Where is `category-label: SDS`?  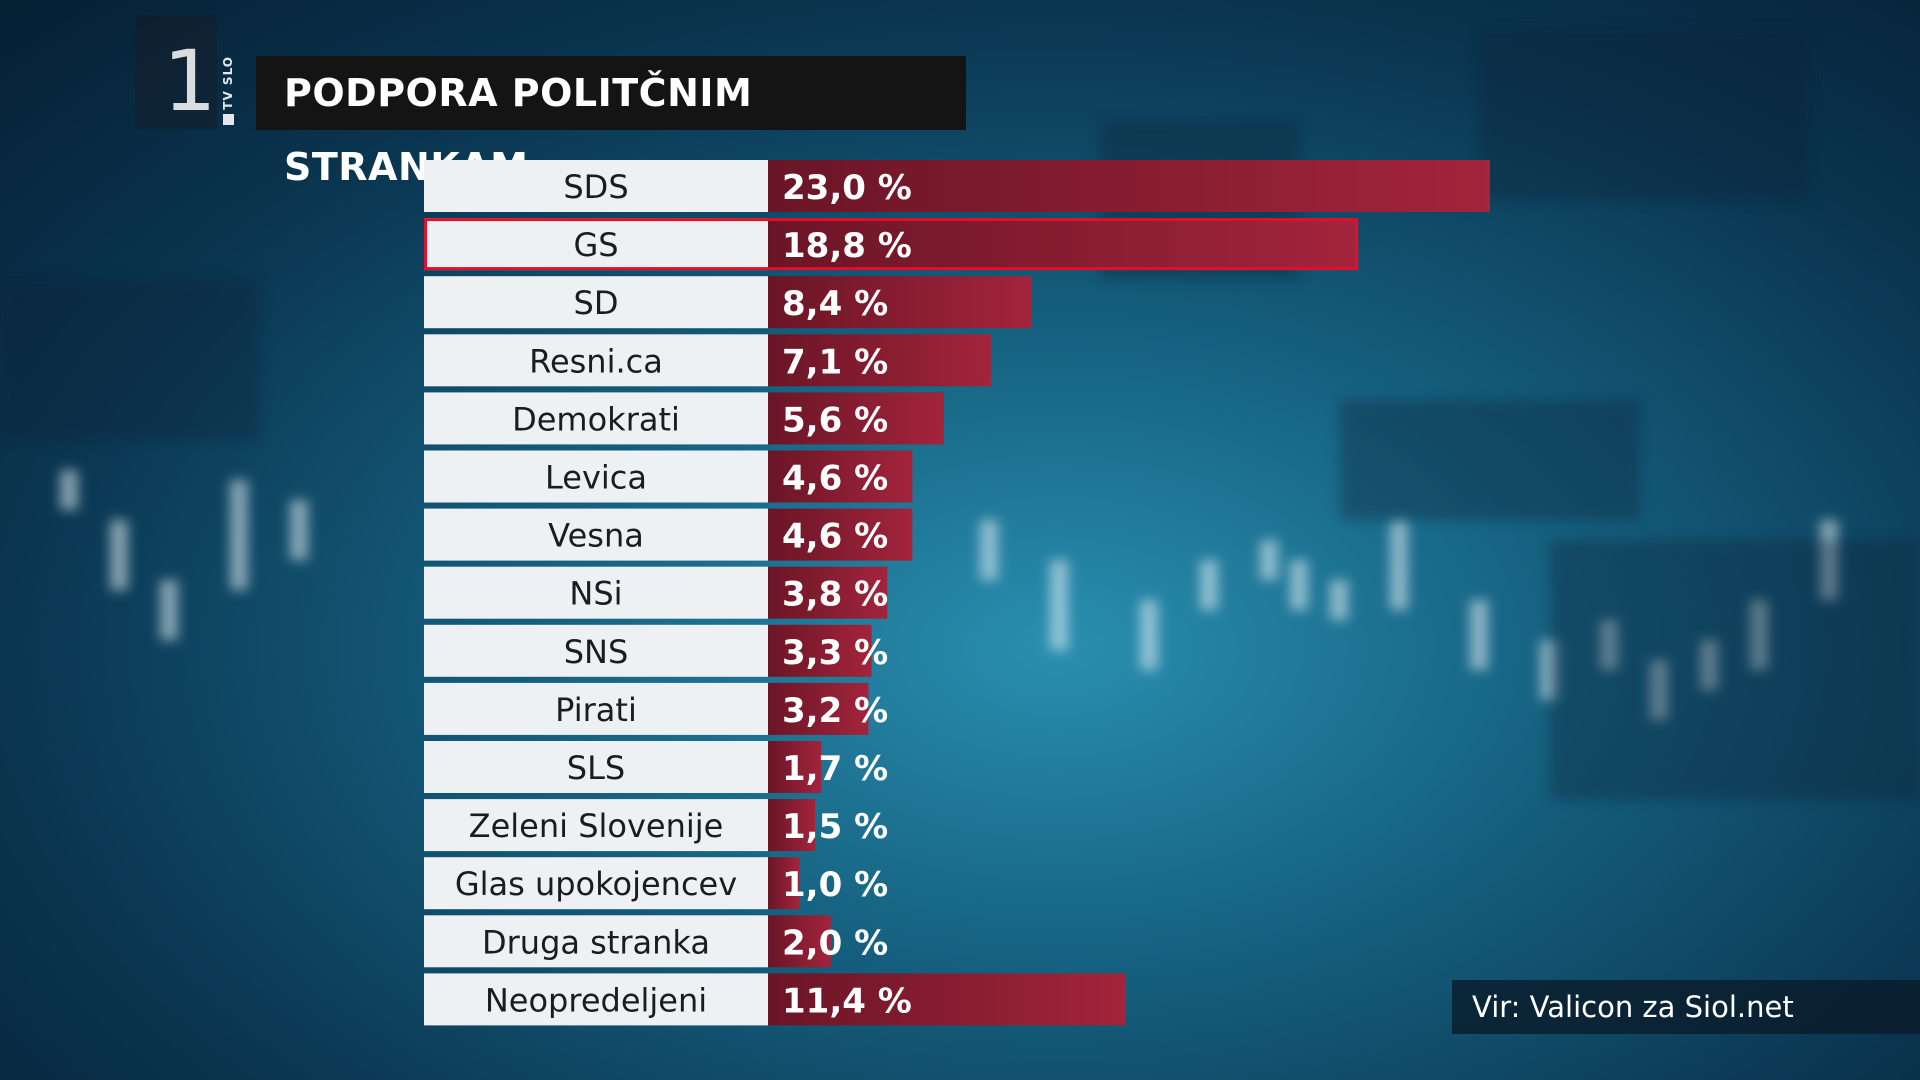 category-label: SDS is located at coordinates (595, 187).